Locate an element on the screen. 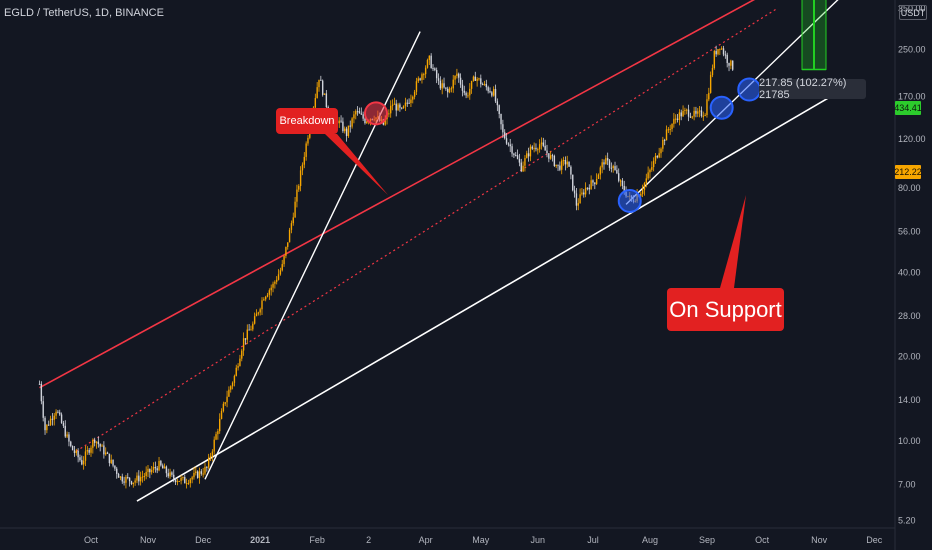 This screenshot has height=550, width=932. x-tick-label: Nov is located at coordinates (819, 540).